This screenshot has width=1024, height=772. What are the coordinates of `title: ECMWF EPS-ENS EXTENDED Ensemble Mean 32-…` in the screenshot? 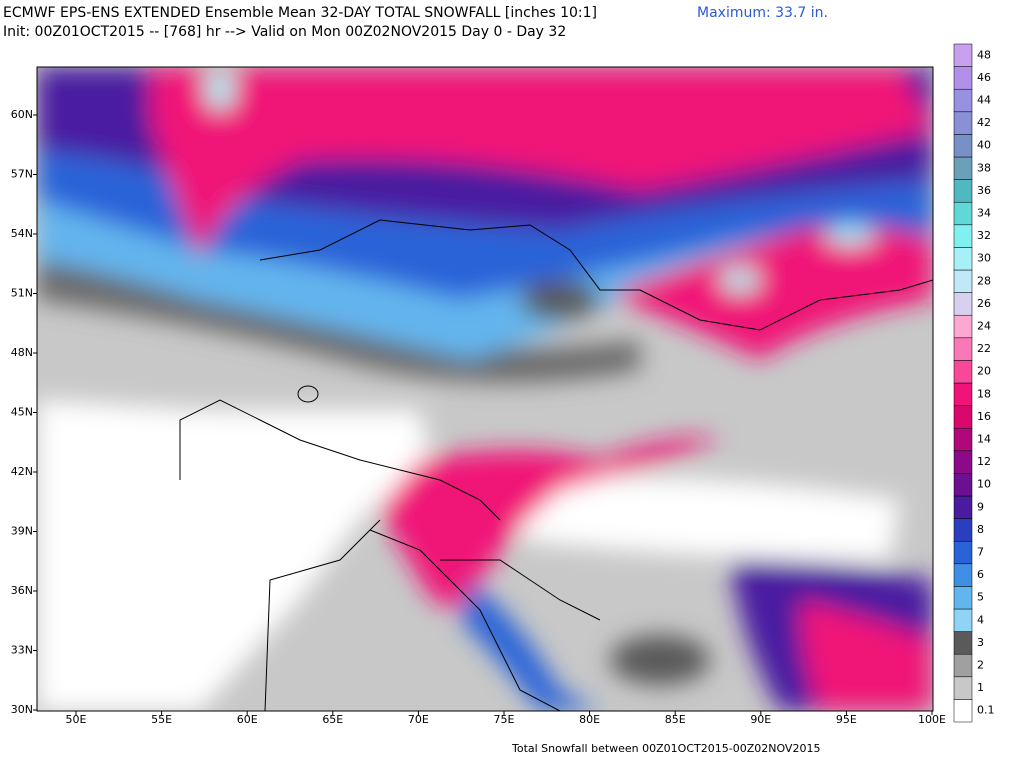 It's located at (300, 13).